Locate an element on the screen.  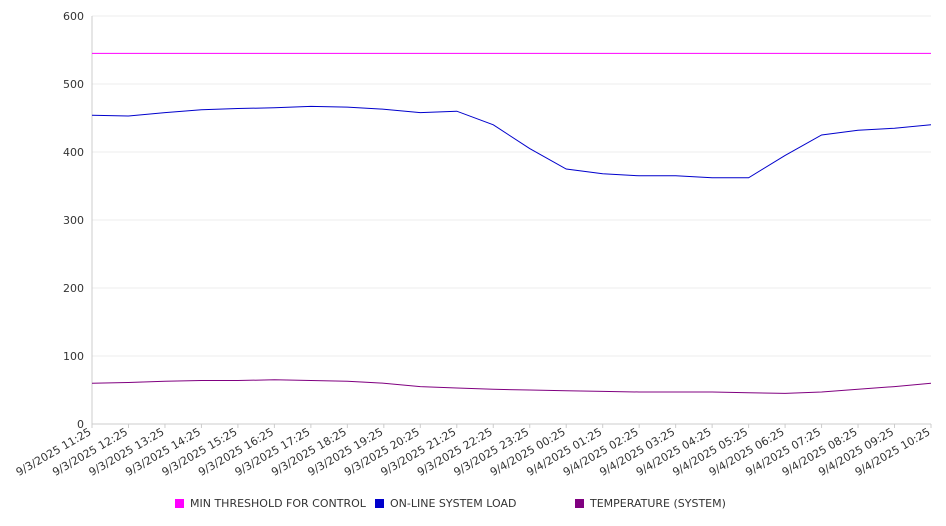
legend-item: MIN THRESHOLD FOR CONTROL is located at coordinates (270, 503).